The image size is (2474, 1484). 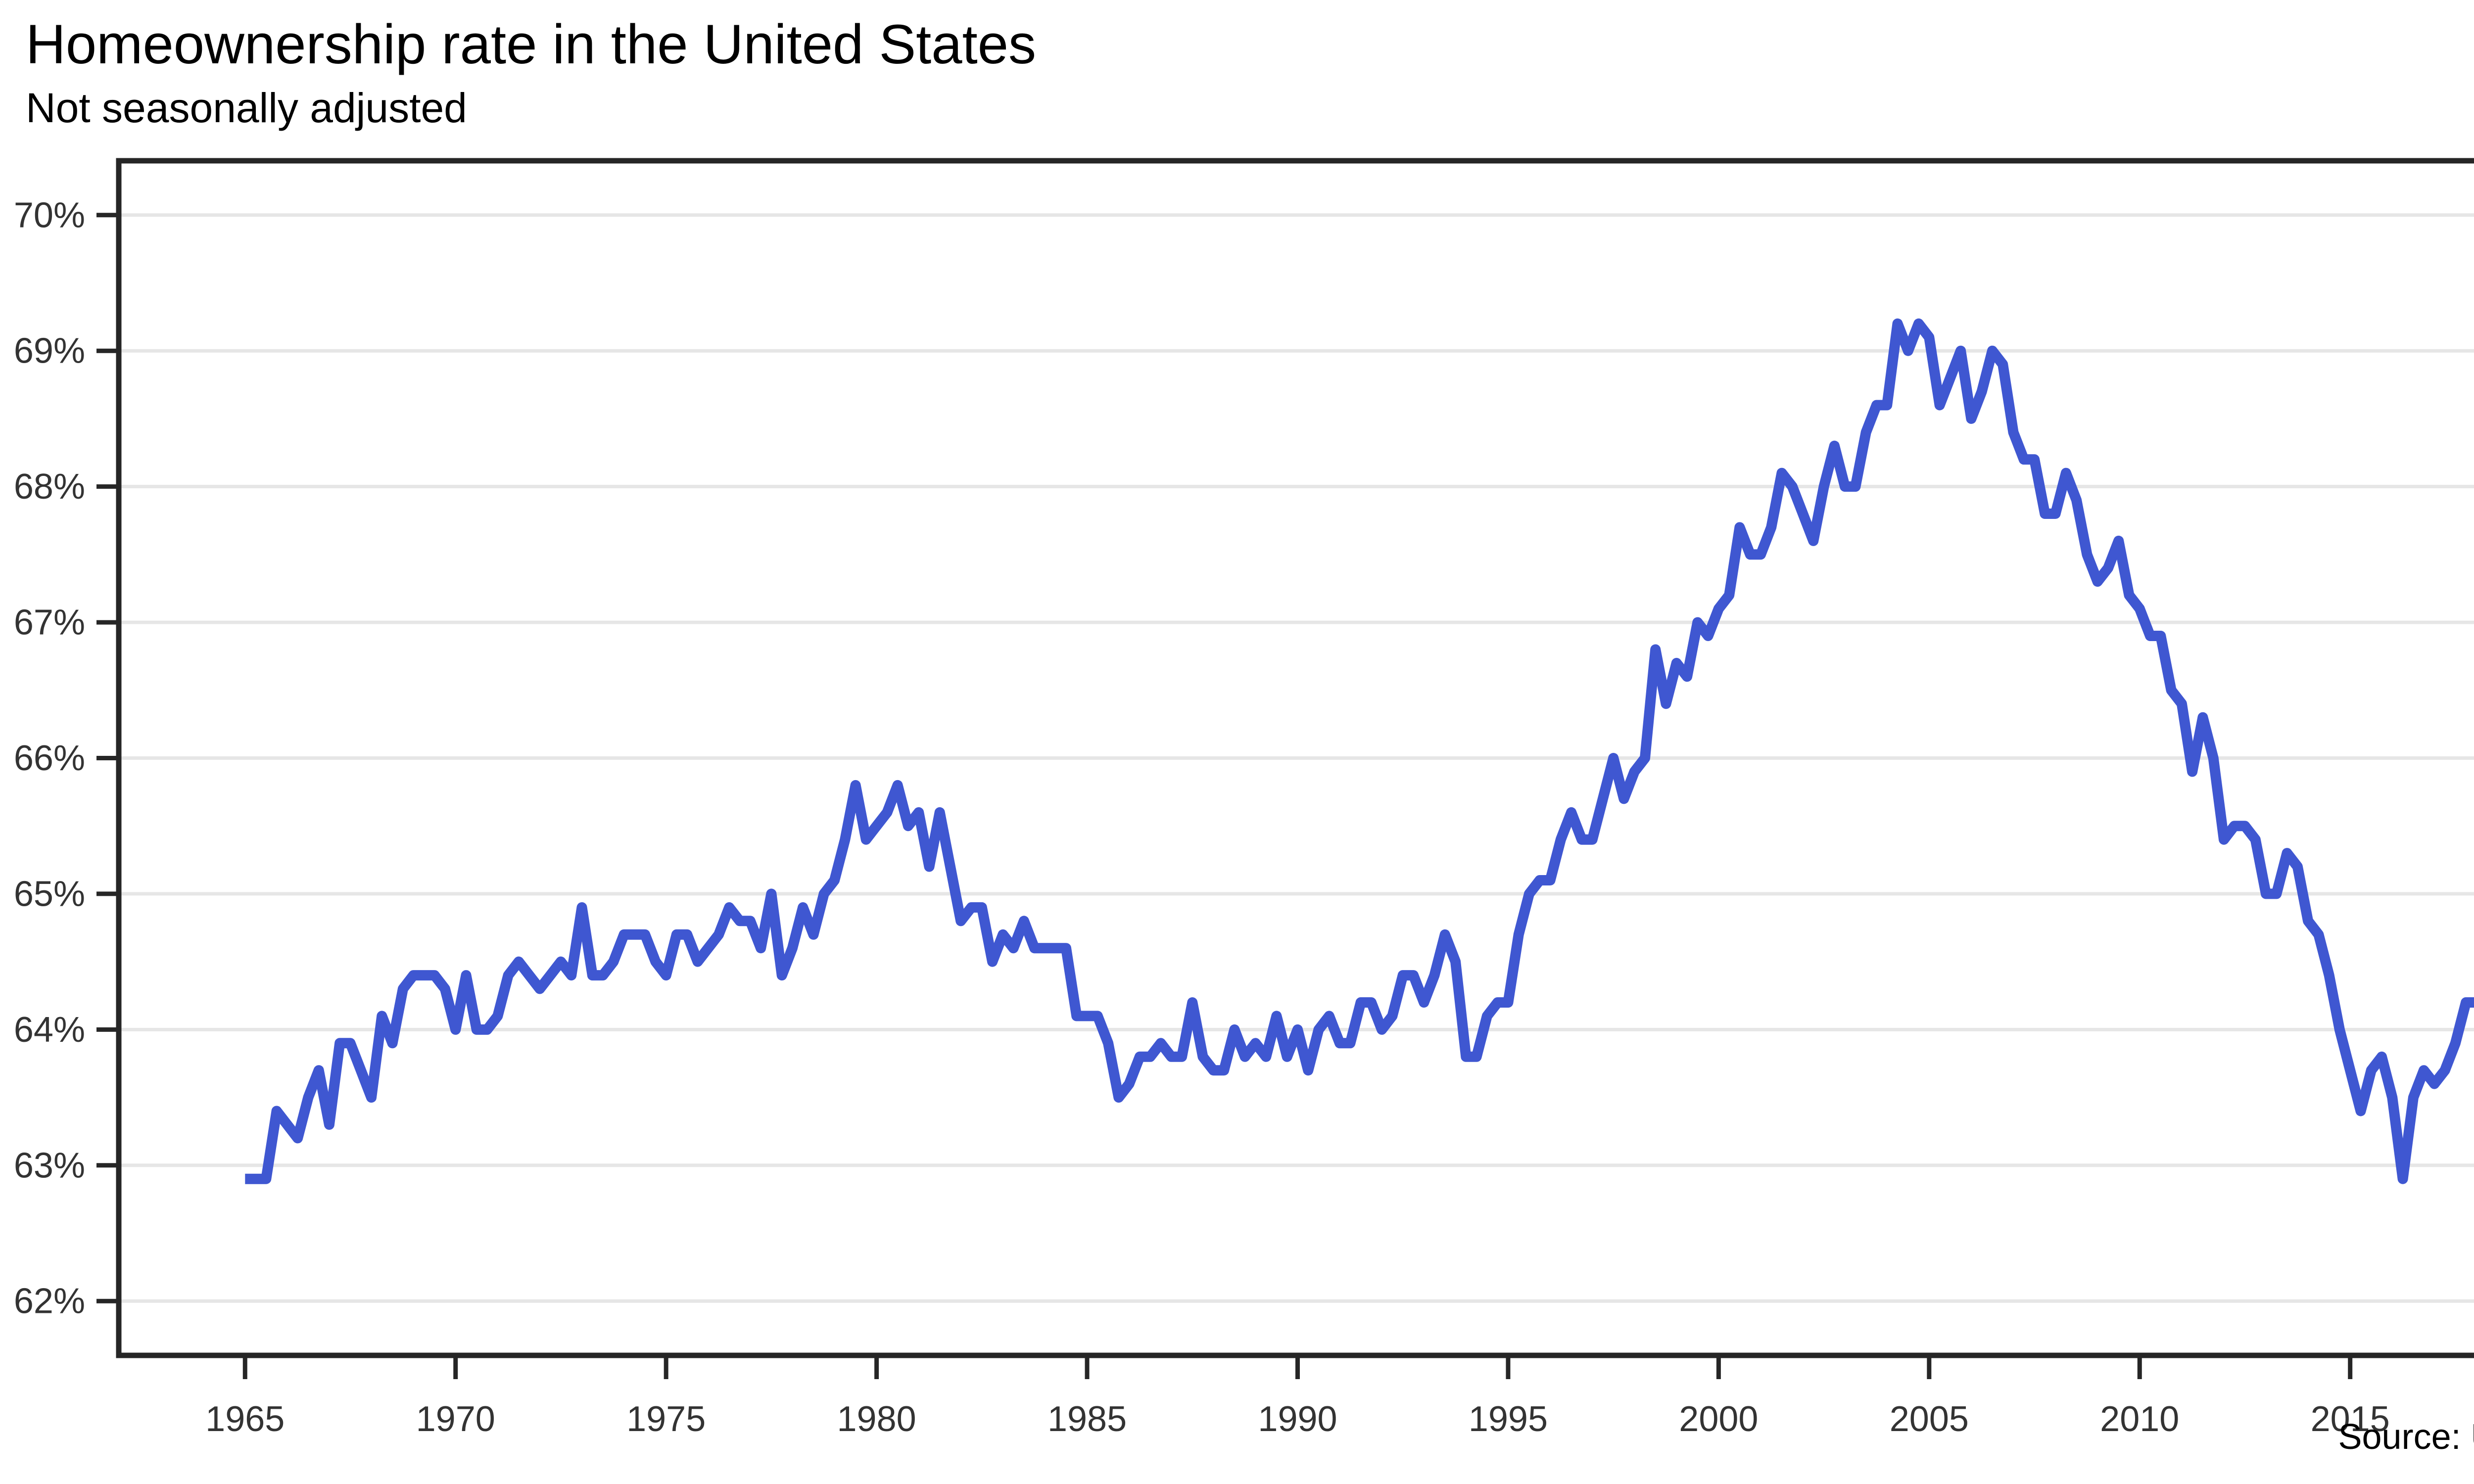 What do you see at coordinates (2139, 1419) in the screenshot?
I see `x-tick-label: 2010` at bounding box center [2139, 1419].